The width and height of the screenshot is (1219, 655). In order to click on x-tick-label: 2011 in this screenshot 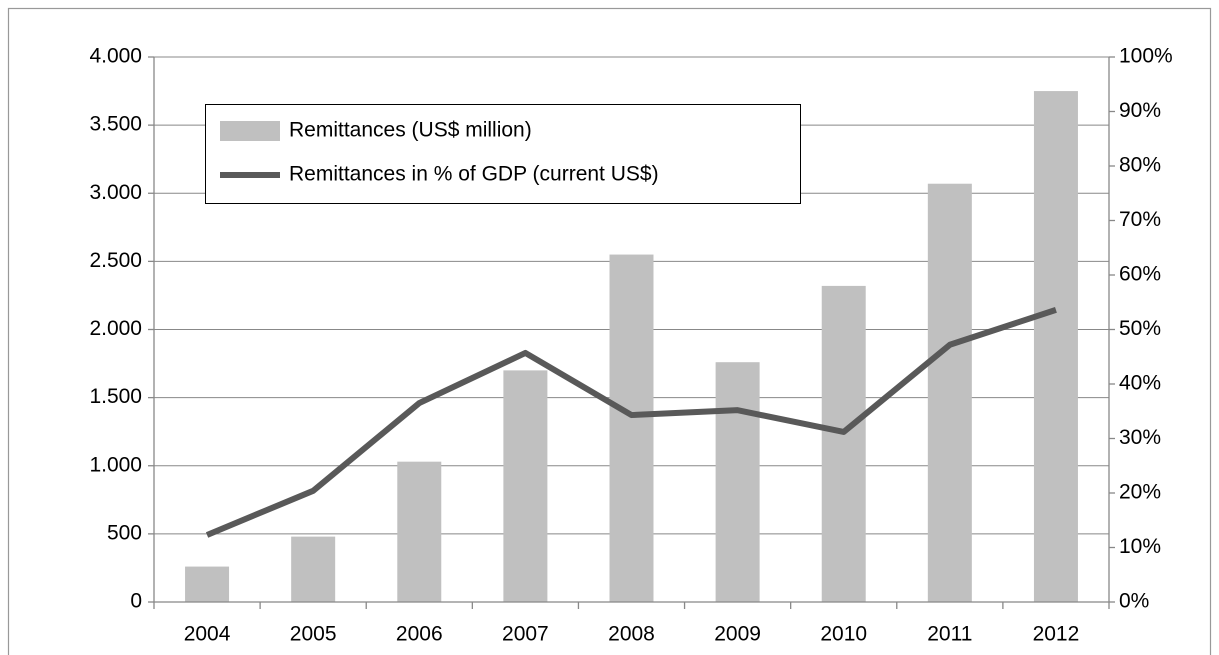, I will do `click(949, 634)`.